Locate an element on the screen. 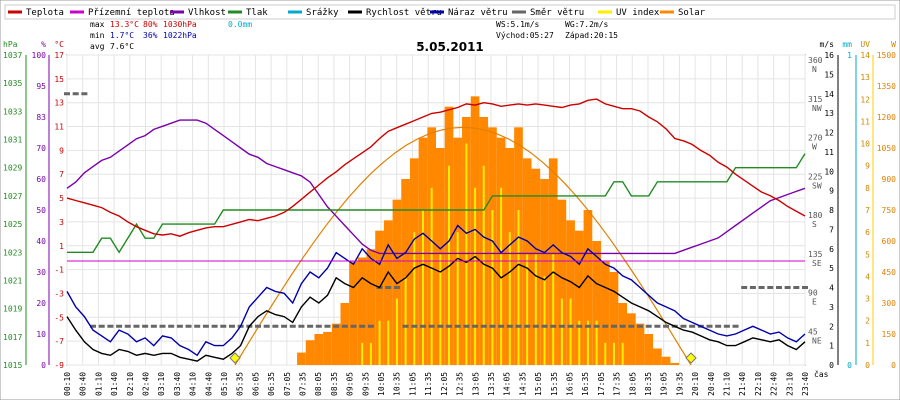  legend-label-9: Solar is located at coordinates (692, 13).